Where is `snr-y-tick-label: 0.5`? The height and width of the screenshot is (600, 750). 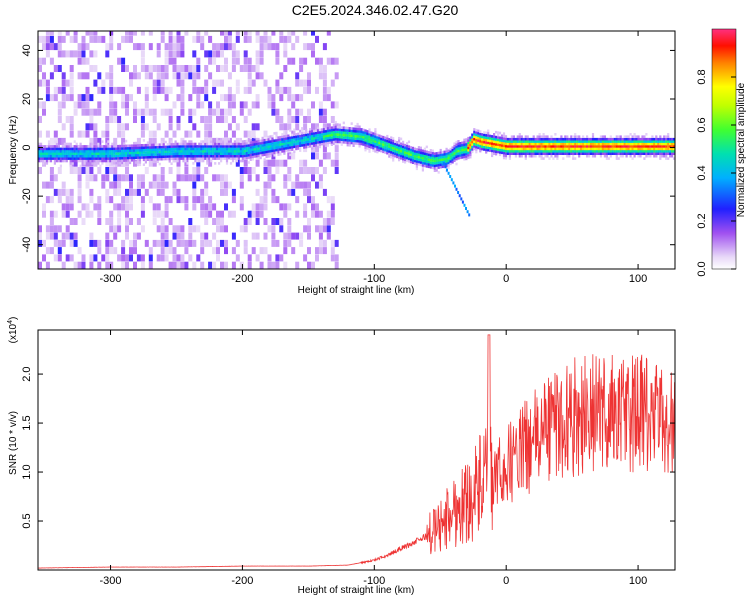 snr-y-tick-label: 0.5 is located at coordinates (27, 520).